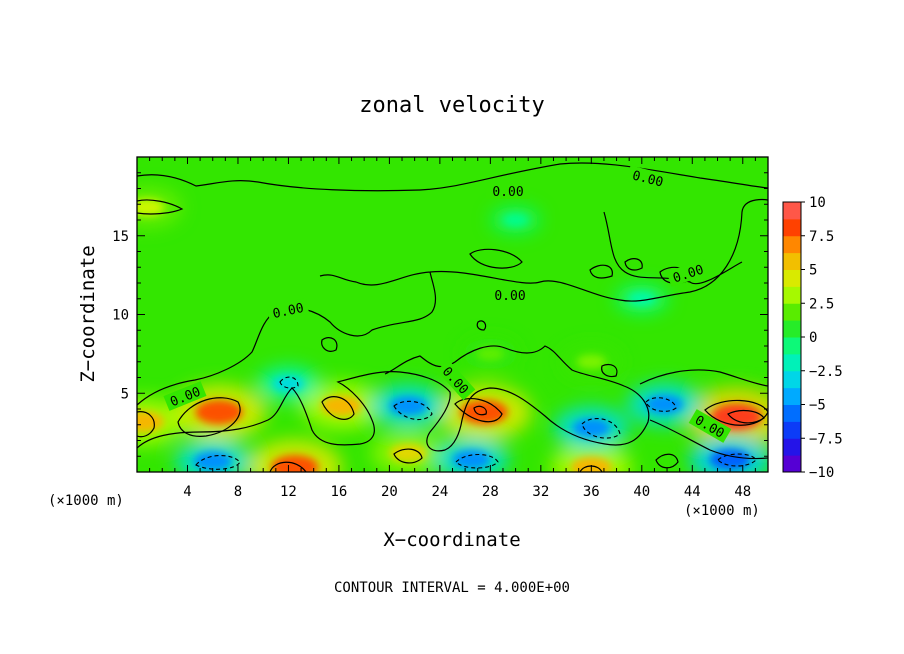 Image resolution: width=904 pixels, height=654 pixels. Describe the element at coordinates (813, 271) in the screenshot. I see `colorbar-tick-label: 5` at that location.